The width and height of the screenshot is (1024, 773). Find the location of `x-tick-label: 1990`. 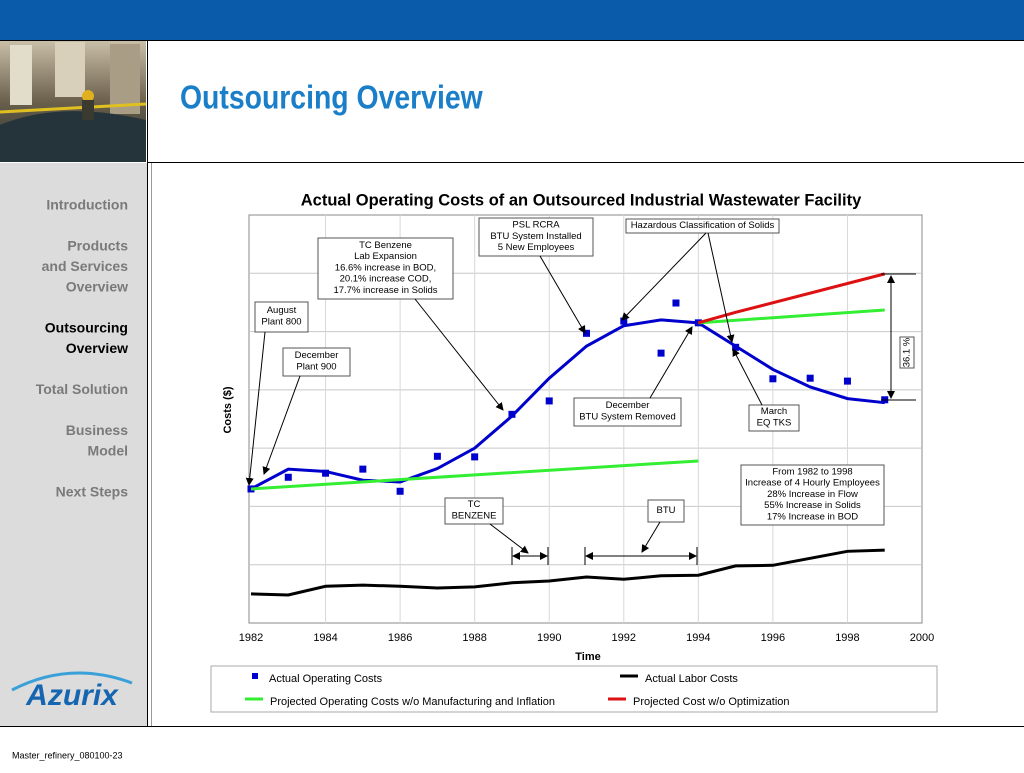

x-tick-label: 1990 is located at coordinates (549, 638).